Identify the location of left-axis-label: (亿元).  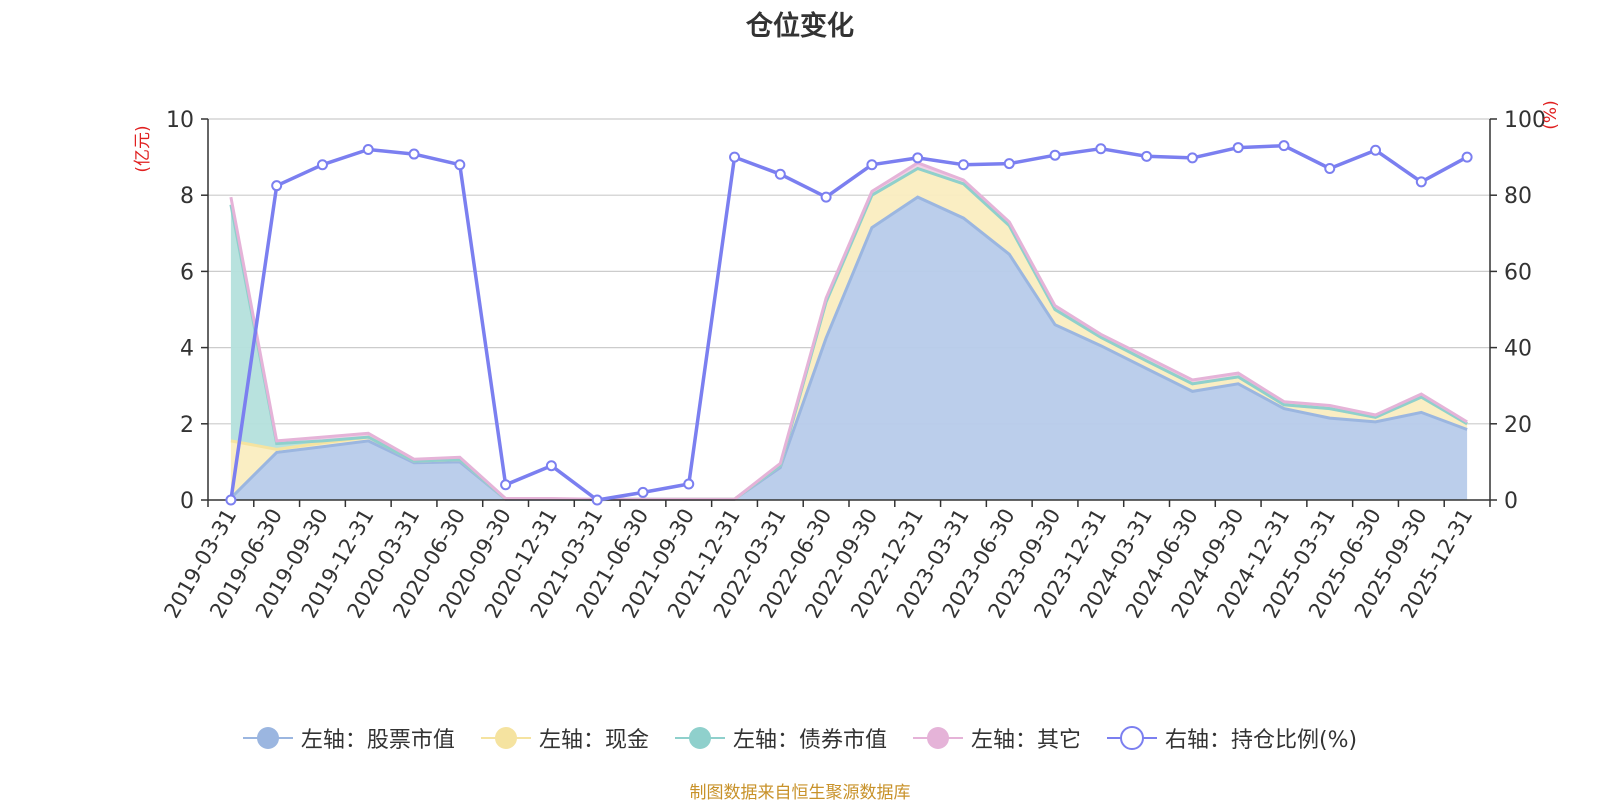
(143, 148).